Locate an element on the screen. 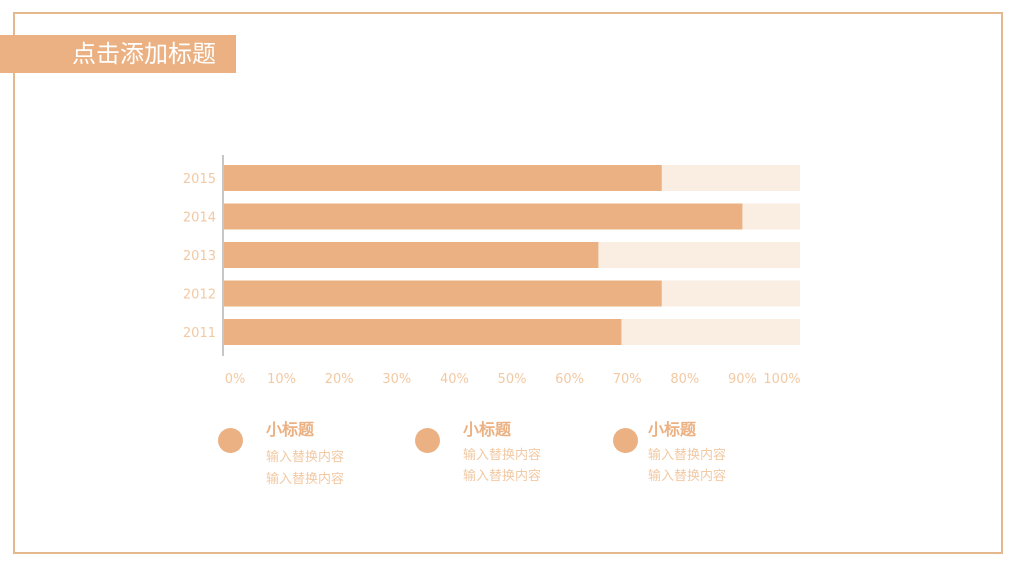 This screenshot has width=1024, height=575. x-tick-label: 50% is located at coordinates (512, 379).